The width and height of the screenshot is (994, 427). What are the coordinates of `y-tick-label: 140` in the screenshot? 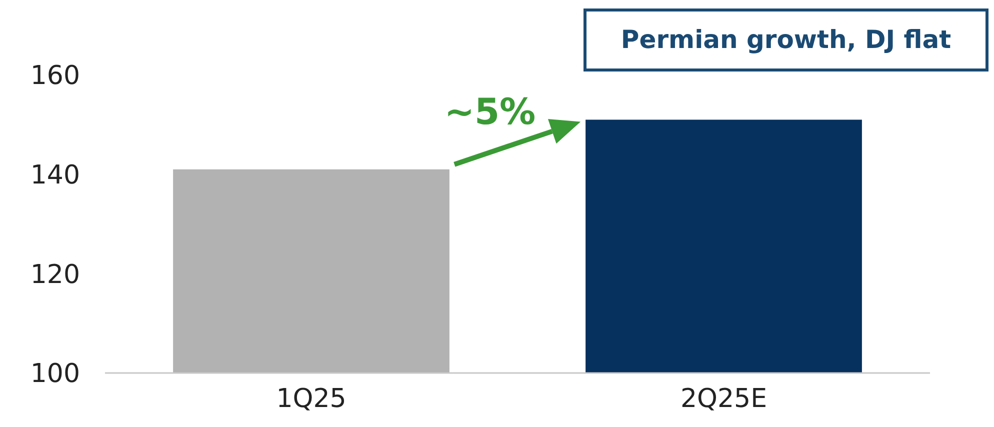 It's located at (55, 175).